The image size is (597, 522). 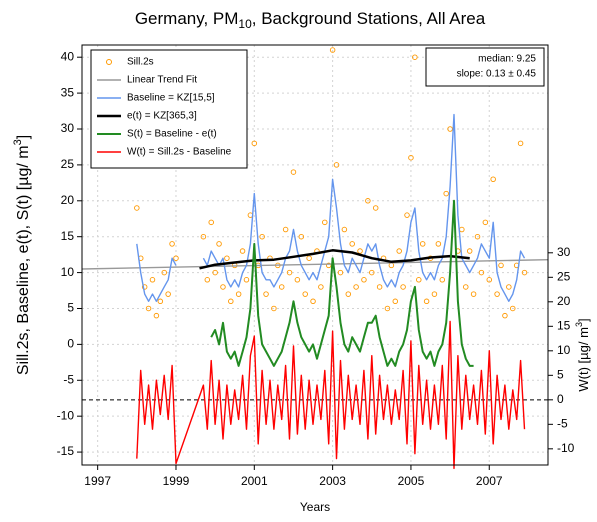 What do you see at coordinates (579, 324) in the screenshot?
I see `y2label-superscript: 3` at bounding box center [579, 324].